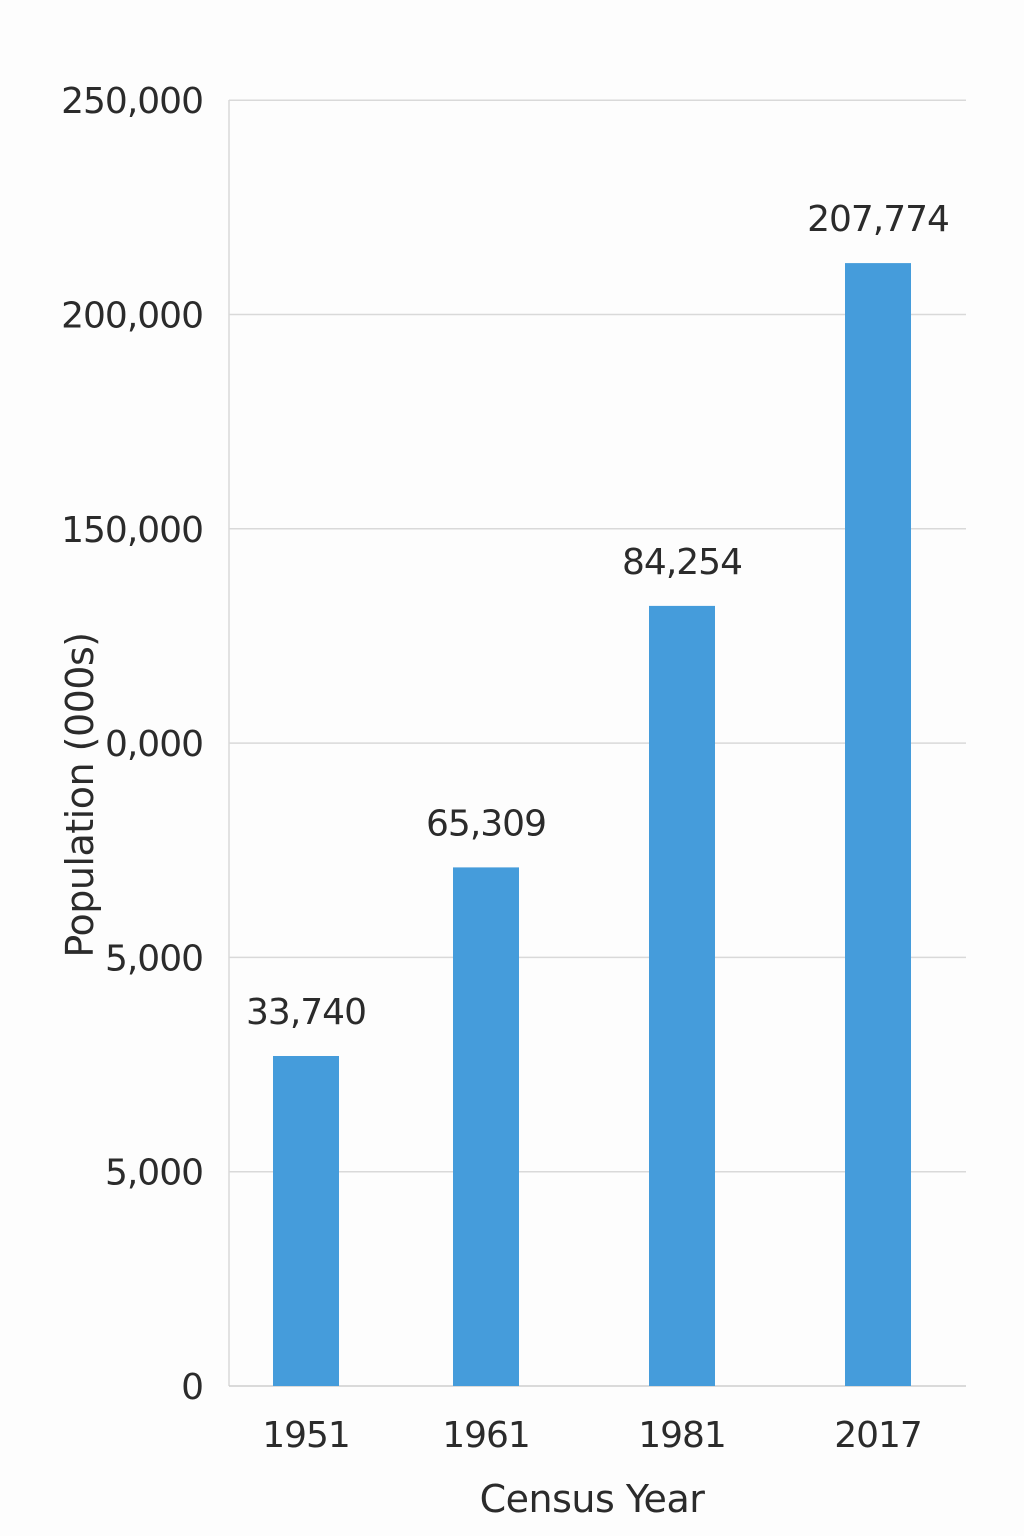 The width and height of the screenshot is (1024, 1536). Describe the element at coordinates (486, 823) in the screenshot. I see `data-label-1961: 65,309` at that location.